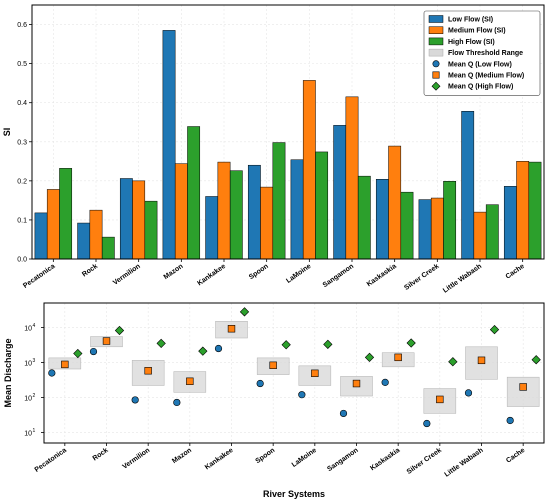  I want to click on bar-high-flow-si-little-wabash, so click(492, 232).